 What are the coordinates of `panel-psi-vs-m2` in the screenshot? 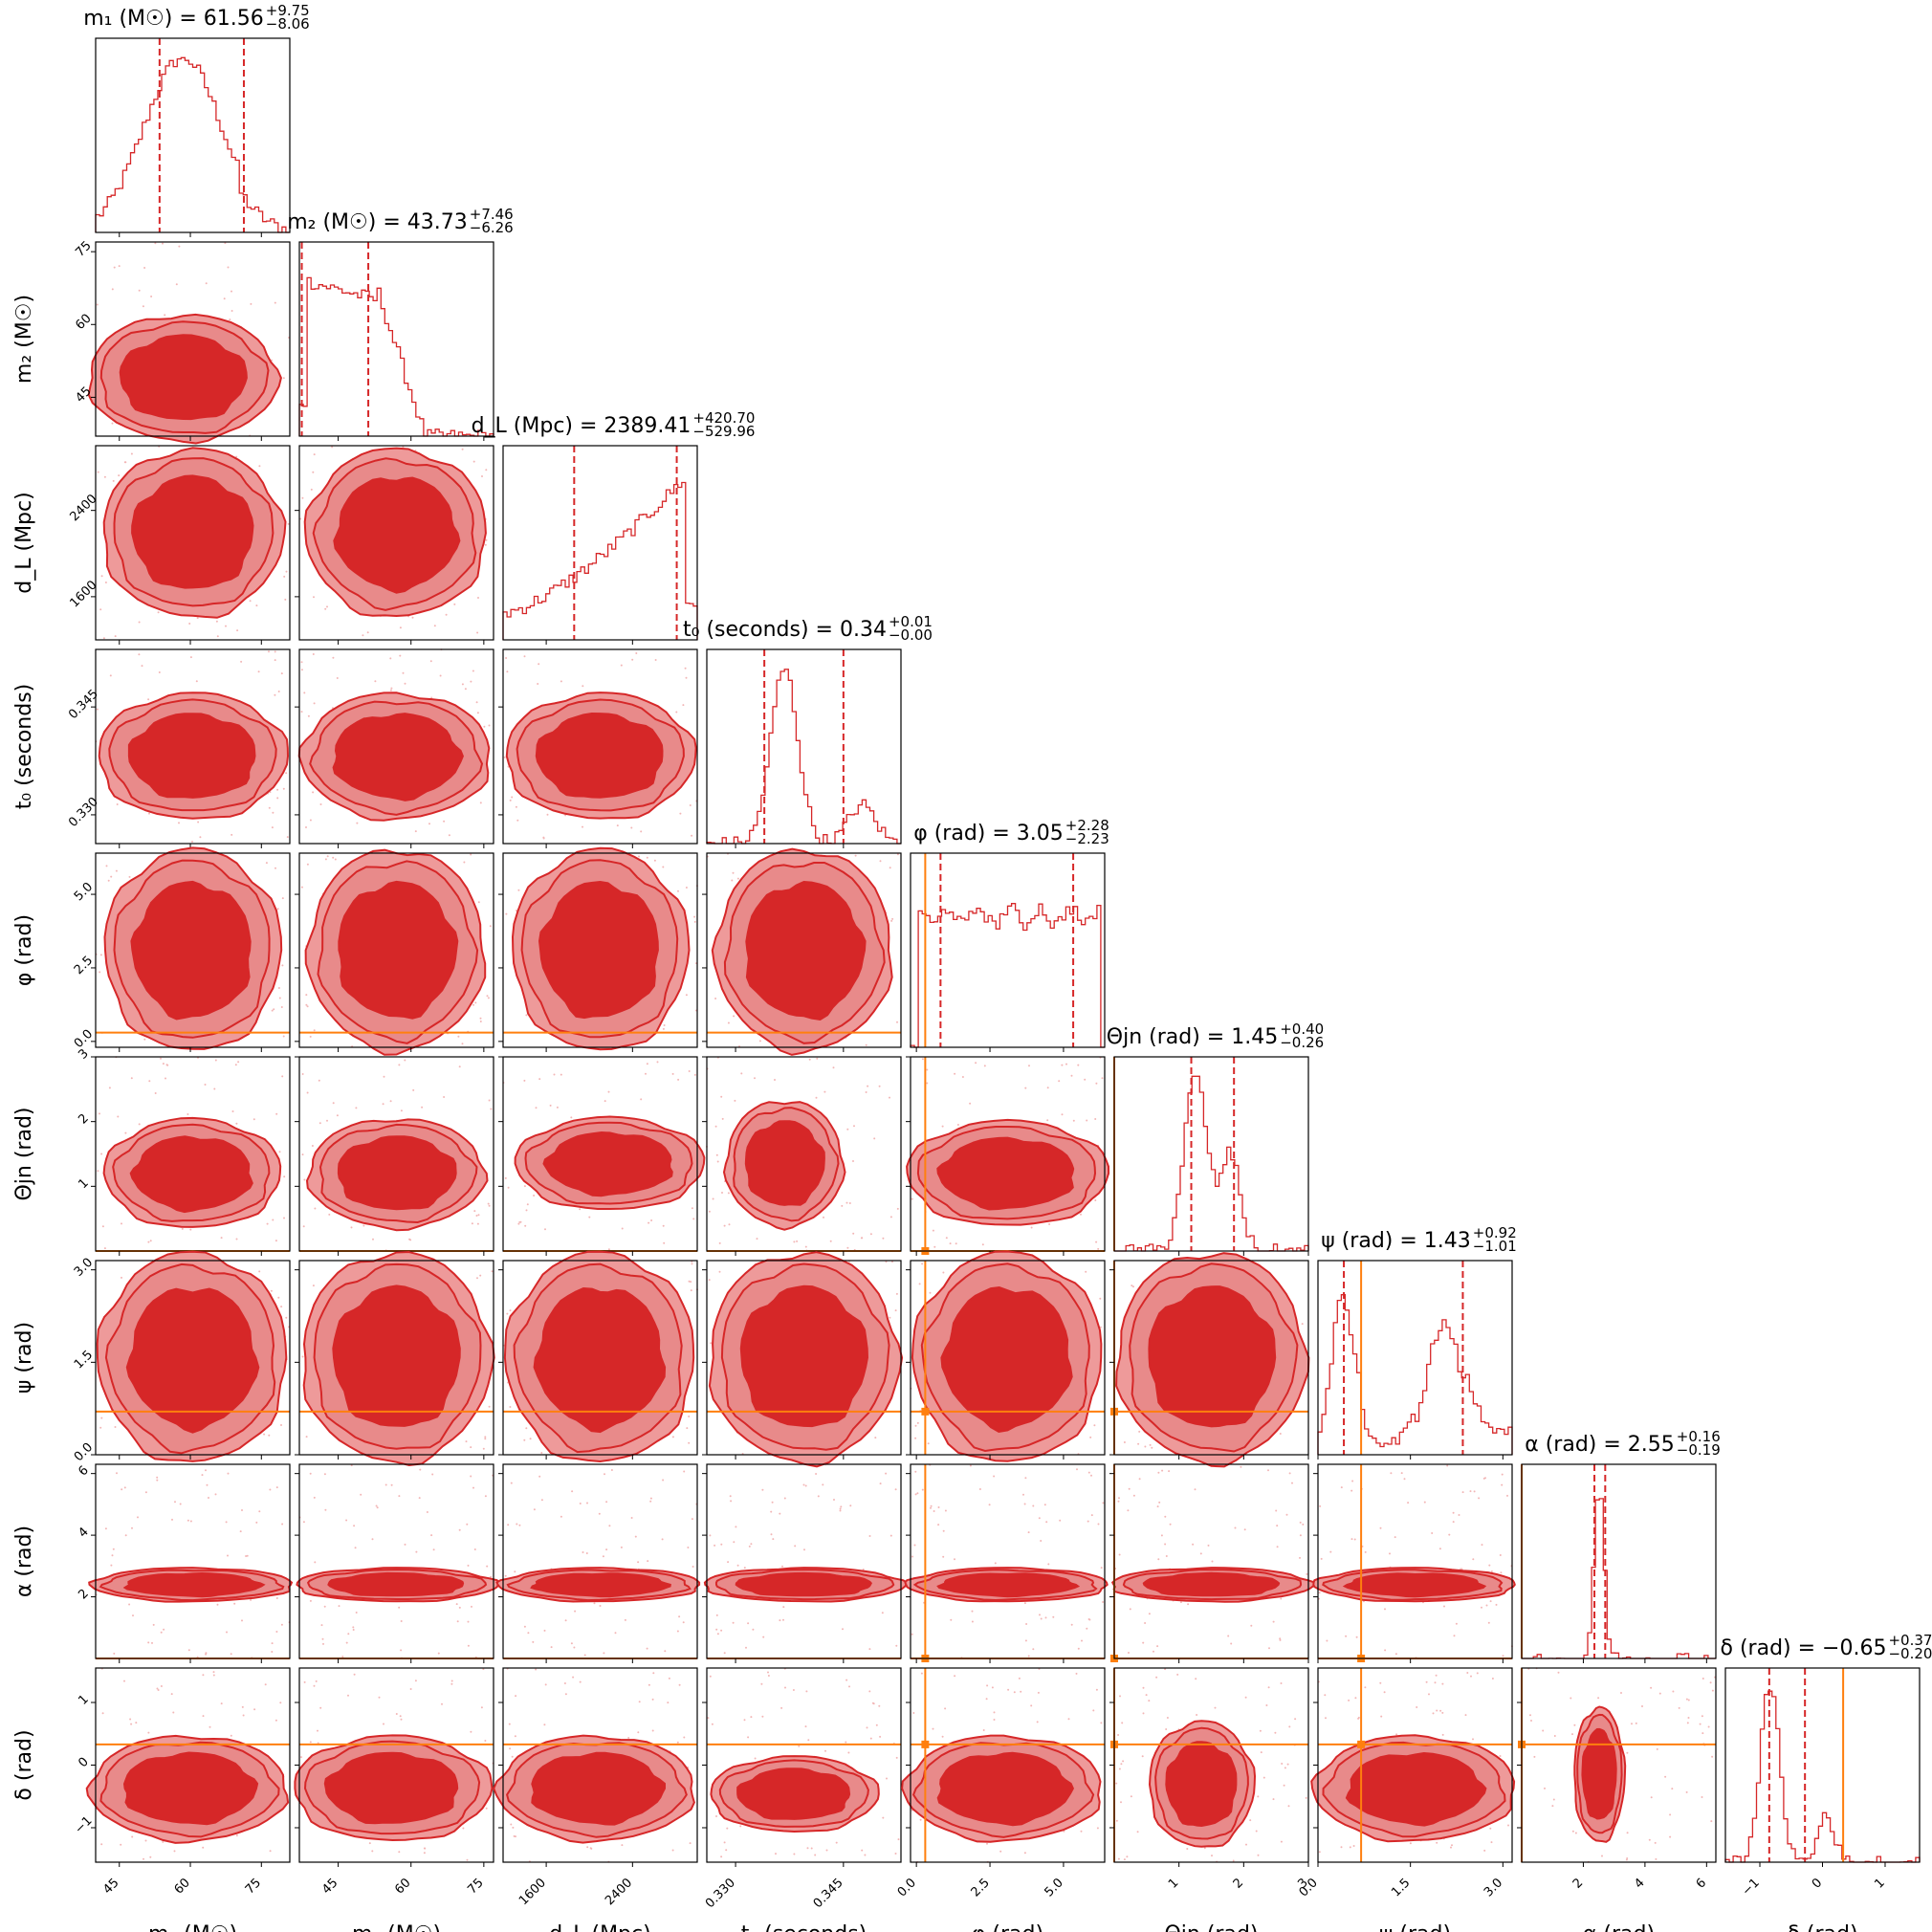 It's located at (395, 1358).